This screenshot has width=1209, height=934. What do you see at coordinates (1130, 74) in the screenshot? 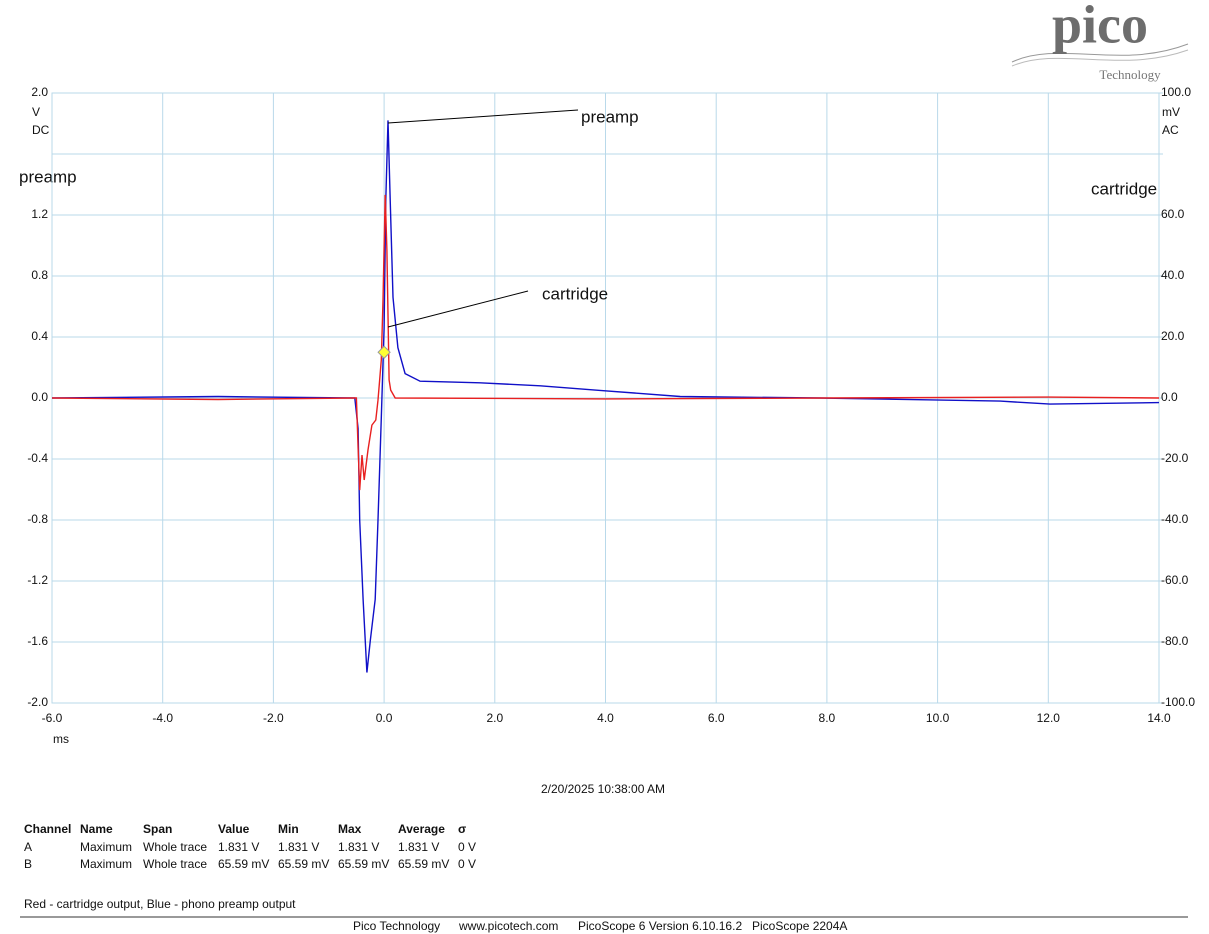
I see `logo-sub: Technology` at bounding box center [1130, 74].